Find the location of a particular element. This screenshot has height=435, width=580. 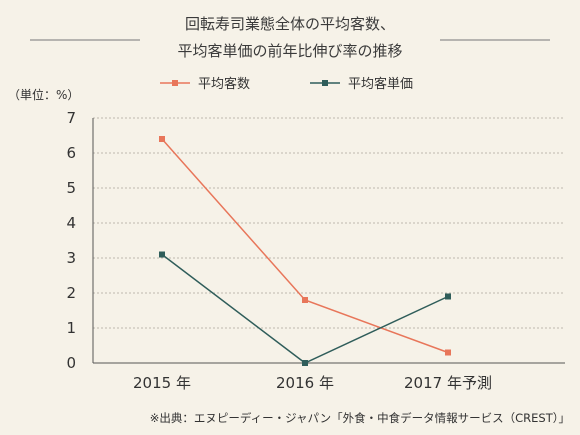

y-tick-label: 1 is located at coordinates (71, 328).